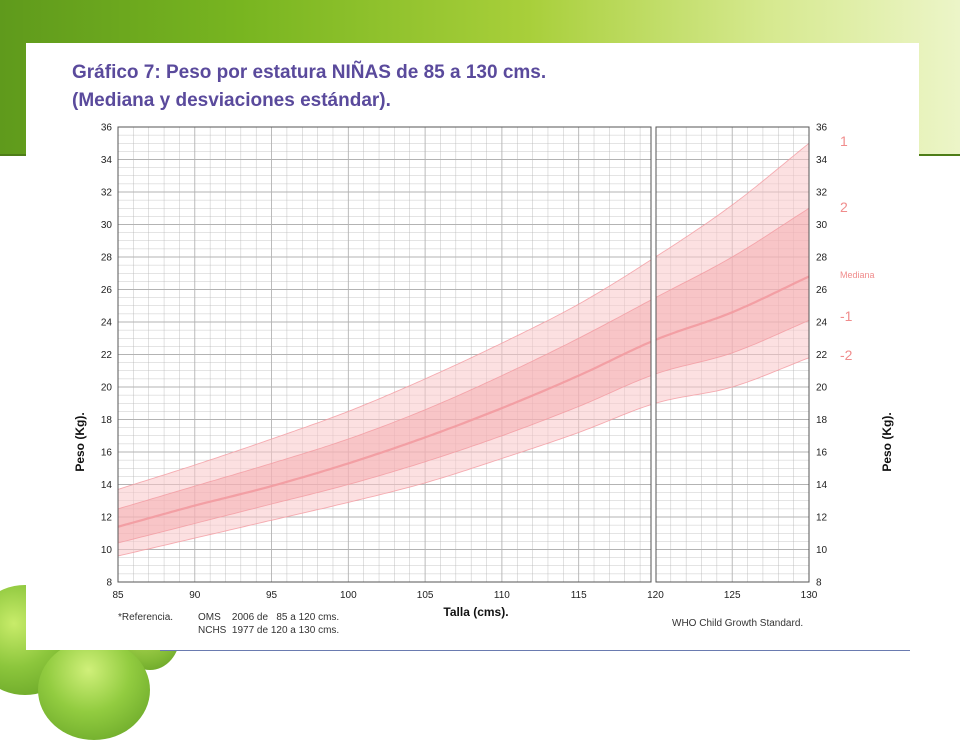  I want to click on reference-note: *Referencia., so click(145, 617).